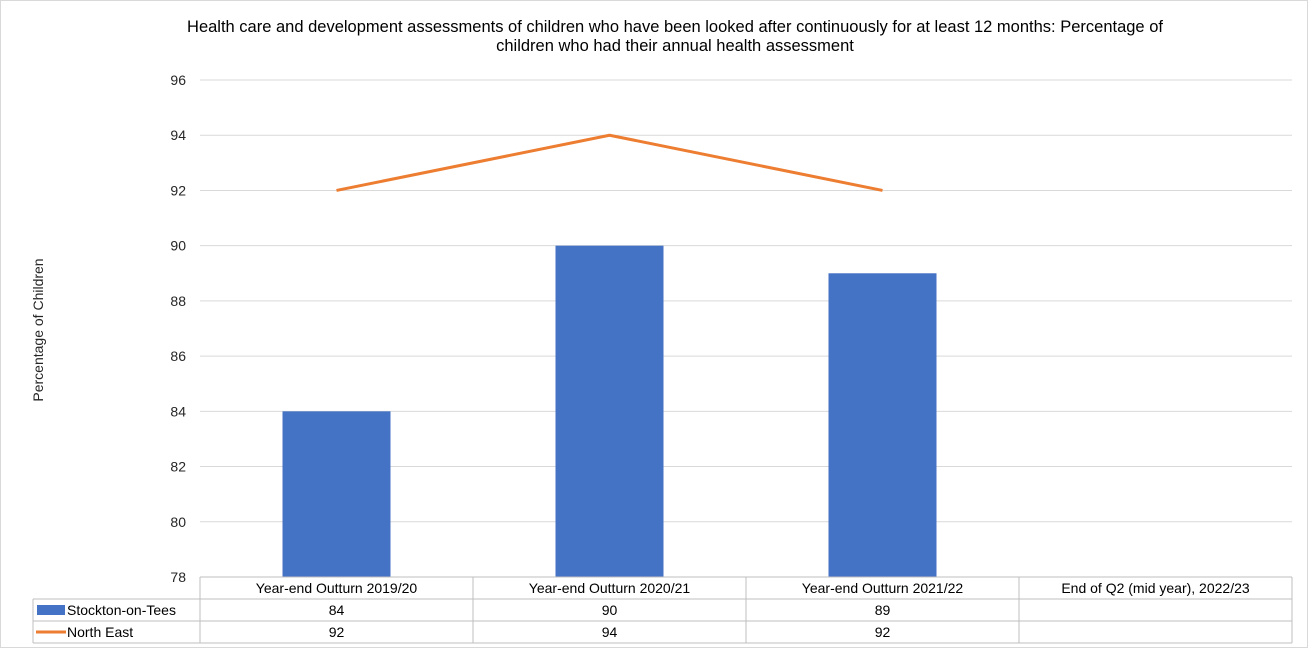  What do you see at coordinates (883, 588) in the screenshot?
I see `x-tick-label: Year-end Outturn 2021/22` at bounding box center [883, 588].